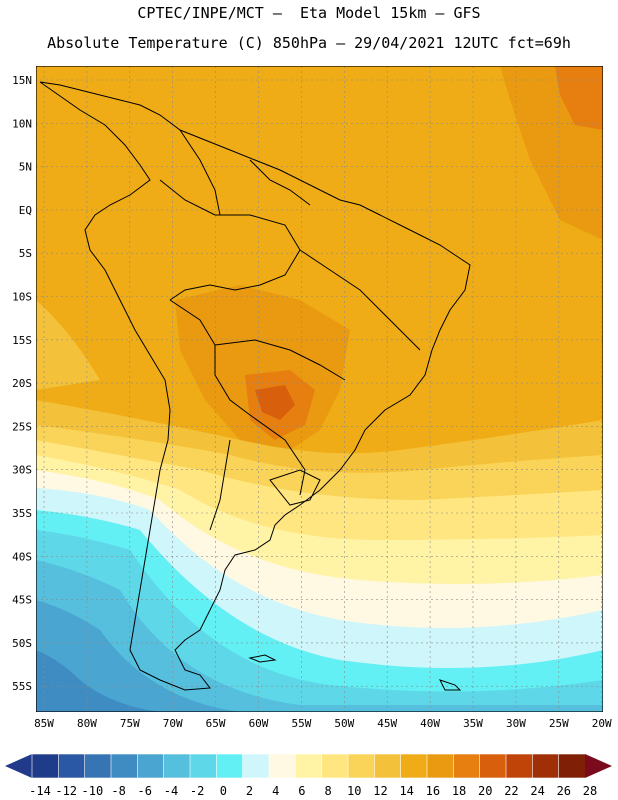 The width and height of the screenshot is (618, 800). Describe the element at coordinates (485, 791) in the screenshot. I see `colorbar-label: 20` at that location.